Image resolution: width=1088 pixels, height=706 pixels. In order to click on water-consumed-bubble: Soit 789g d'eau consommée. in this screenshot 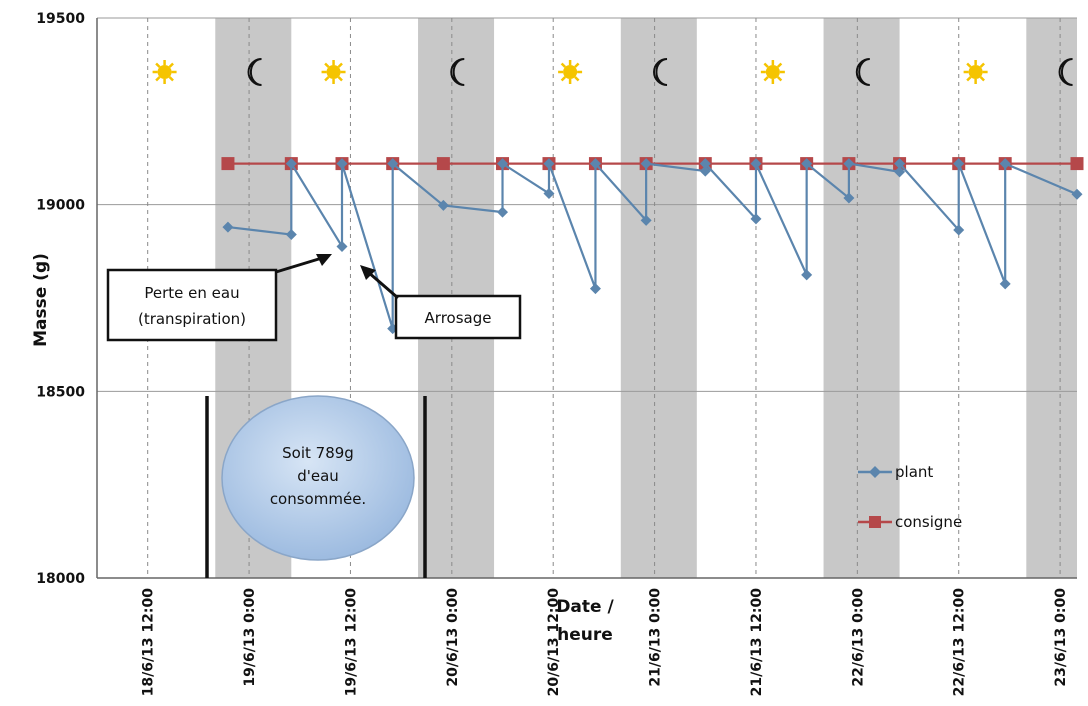, I will do `click(318, 478)`.